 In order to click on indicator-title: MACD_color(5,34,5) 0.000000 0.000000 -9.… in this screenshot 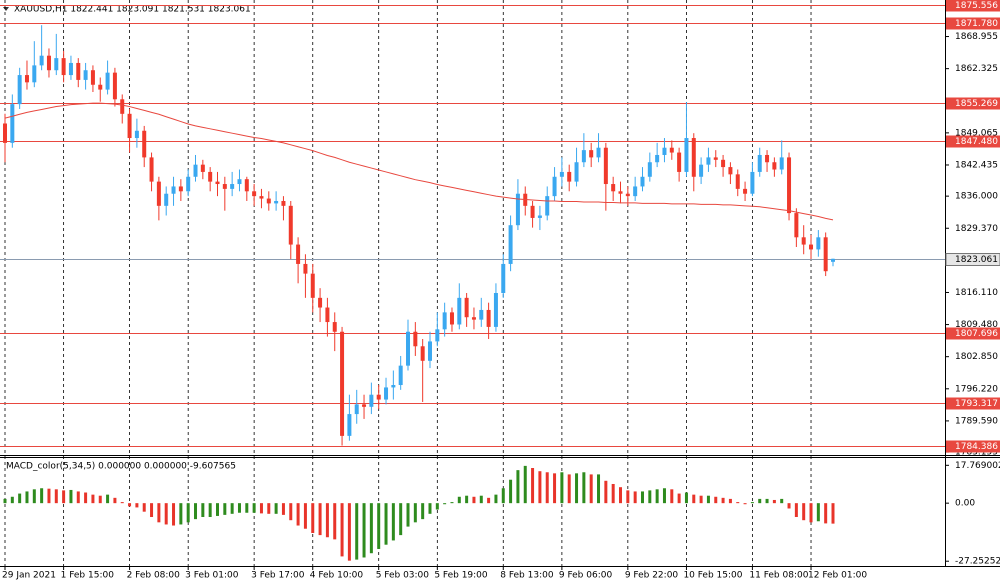, I will do `click(121, 467)`.